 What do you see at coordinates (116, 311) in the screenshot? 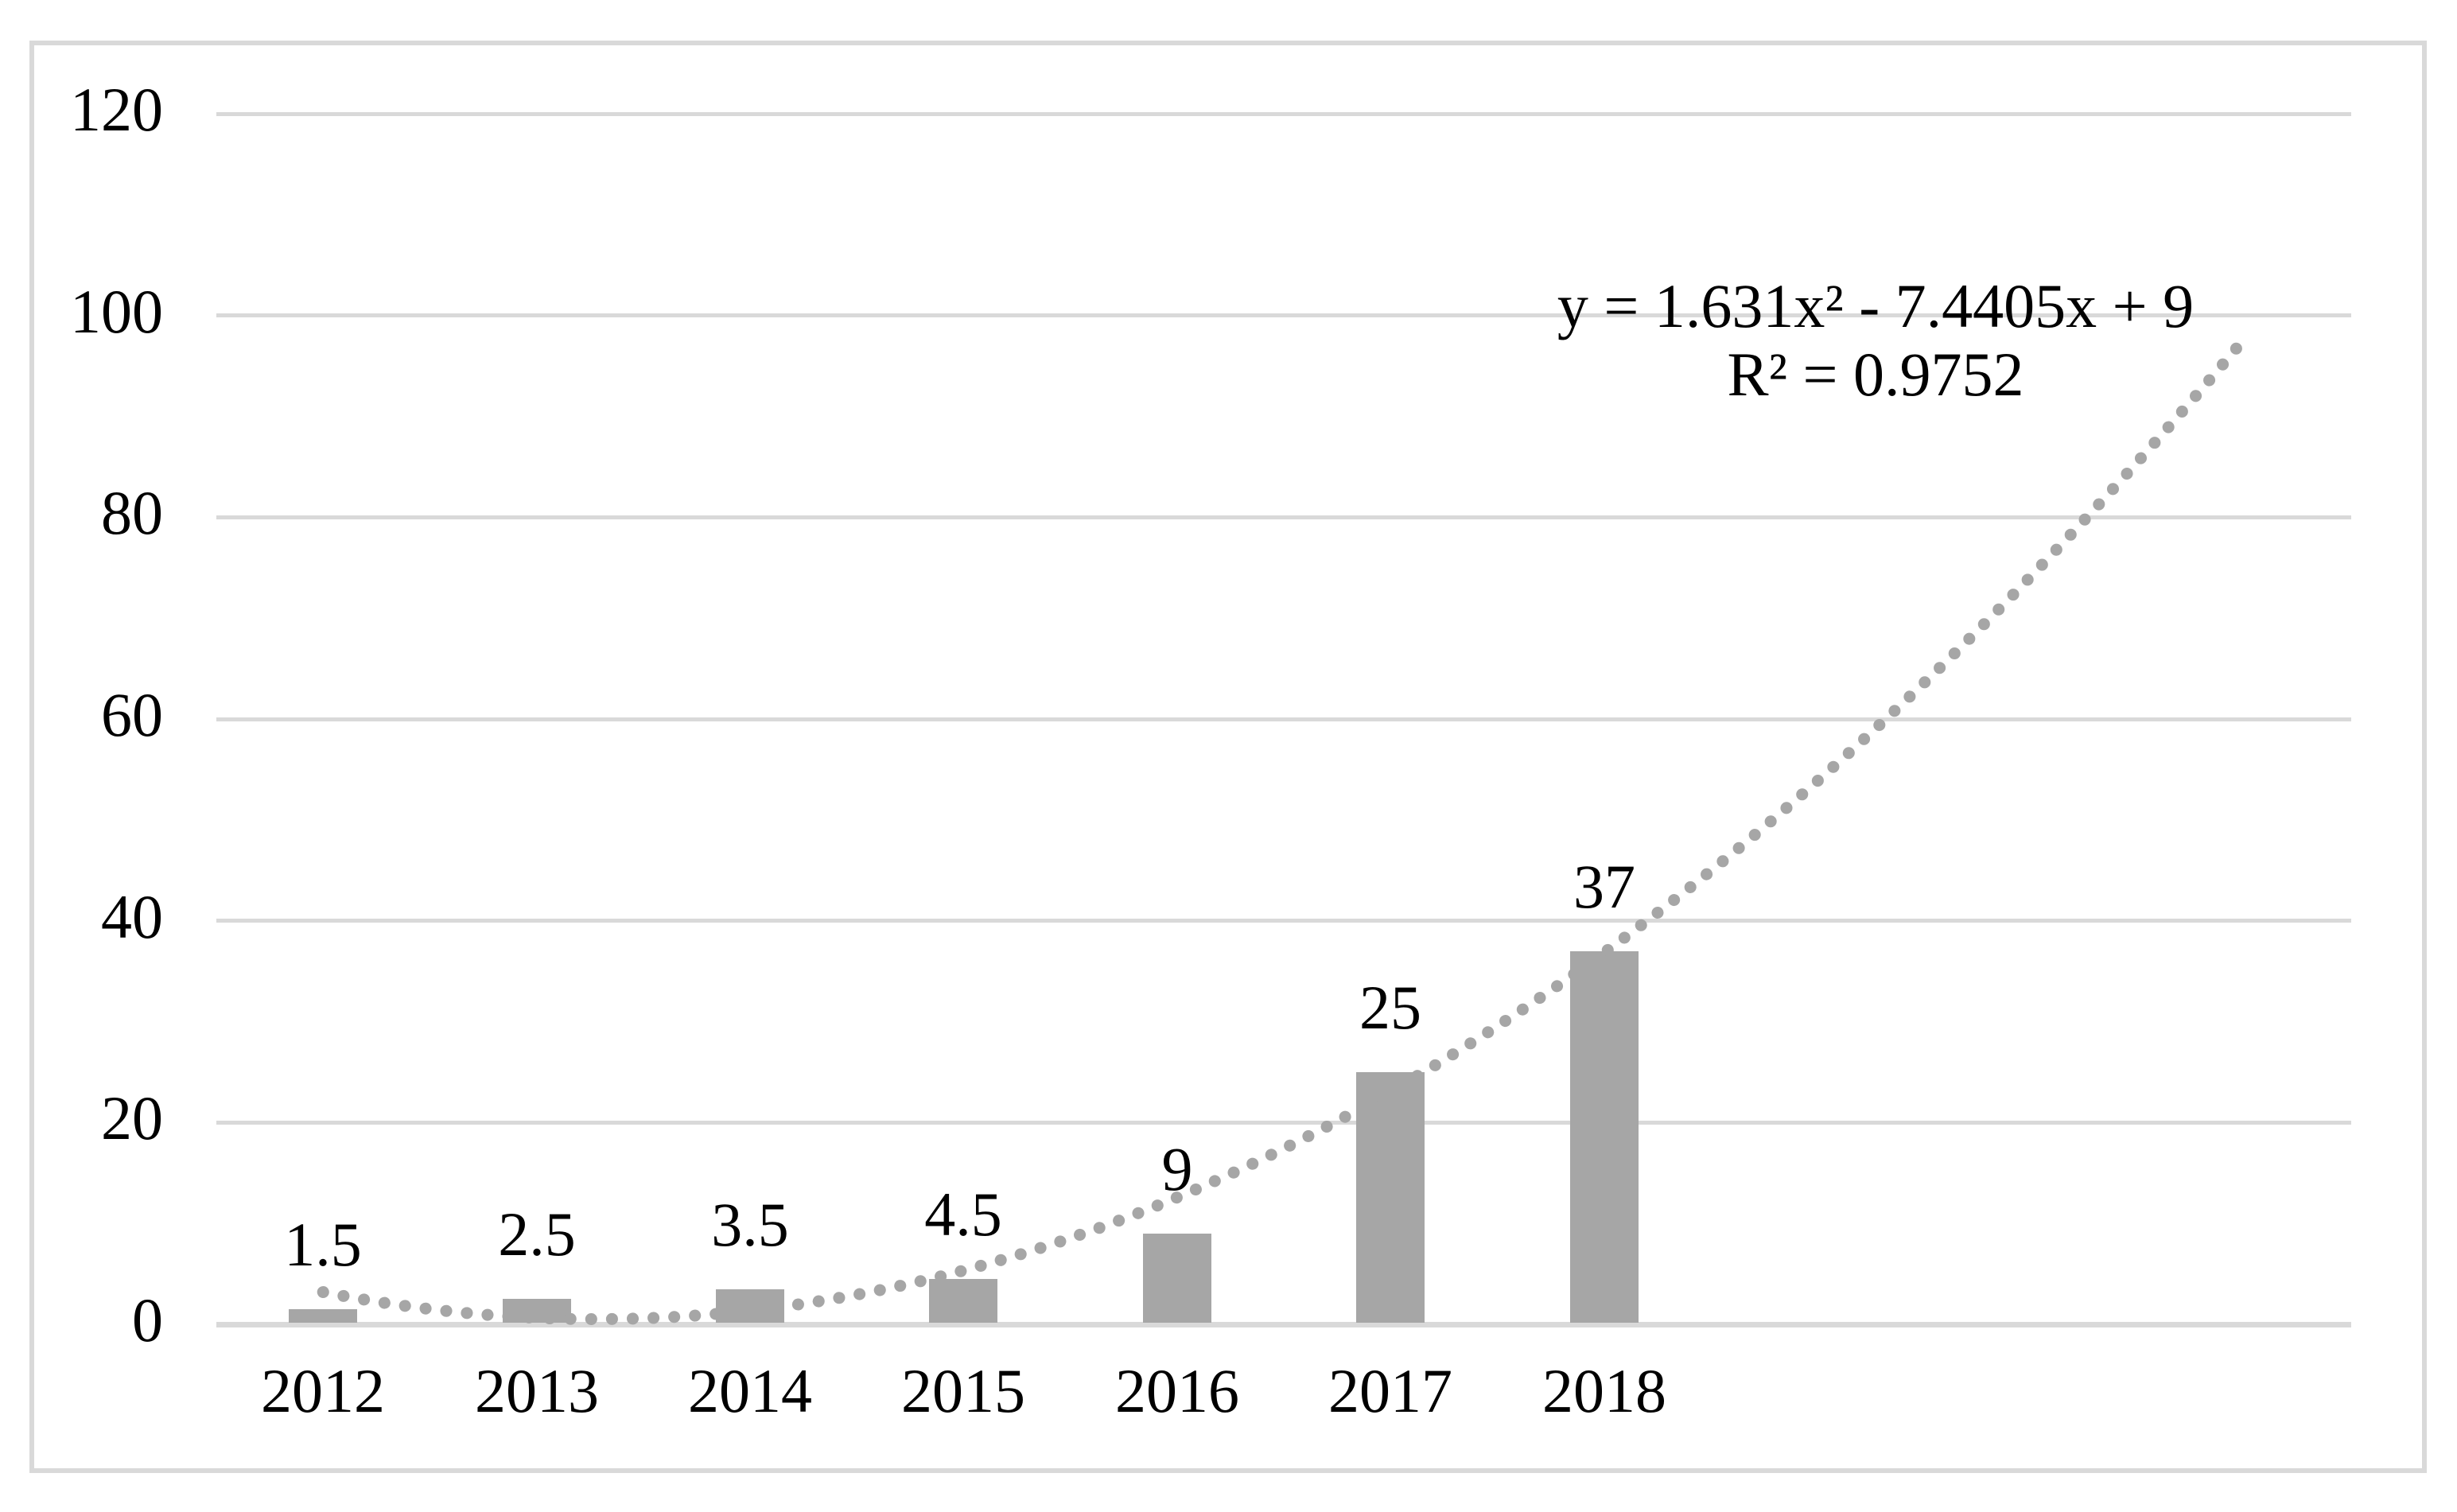
I see `y-axis-tick-label: 100` at bounding box center [116, 311].